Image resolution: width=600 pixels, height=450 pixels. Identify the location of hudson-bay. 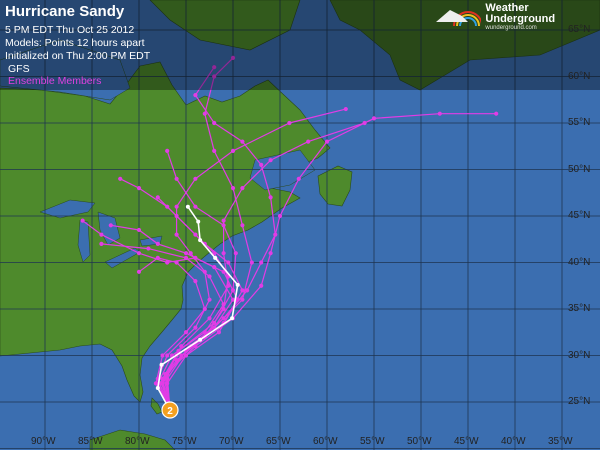
(65, 70).